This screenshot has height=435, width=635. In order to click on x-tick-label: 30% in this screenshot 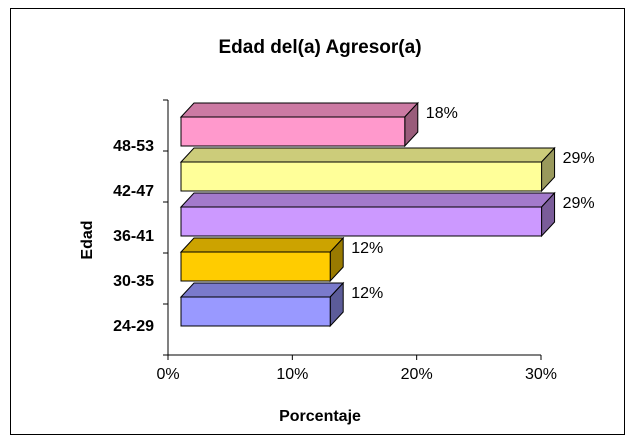, I will do `click(541, 374)`.